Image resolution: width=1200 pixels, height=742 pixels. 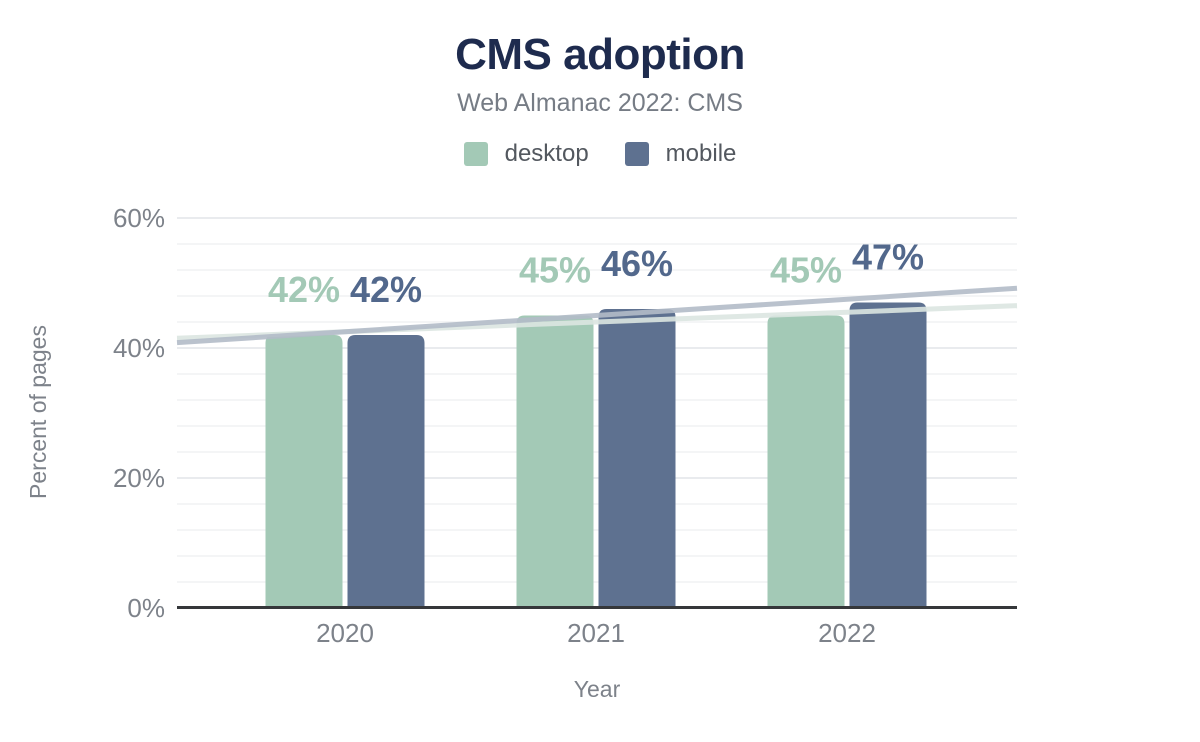 I want to click on y-axis-title: Percent of pages, so click(x=38, y=412).